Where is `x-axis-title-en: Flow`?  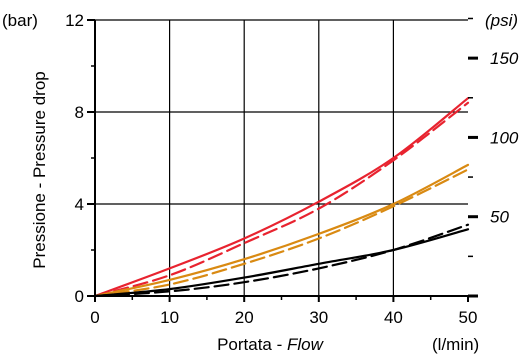 x-axis-title-en: Flow is located at coordinates (306, 344).